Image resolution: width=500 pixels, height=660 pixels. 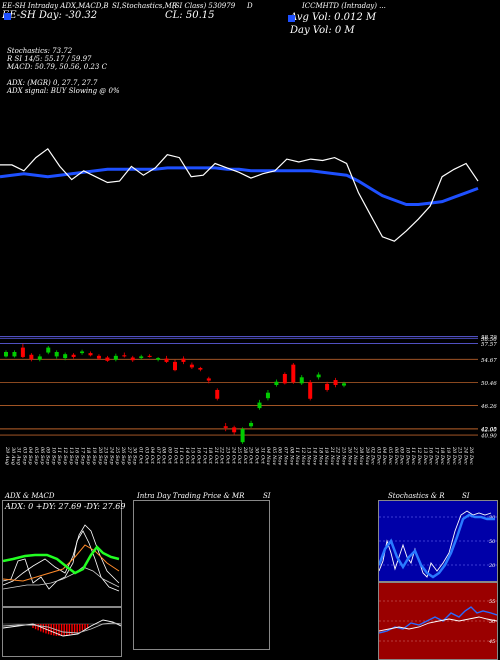 I want to click on rsi-plot: 55 50 45, so click(x=438, y=622).